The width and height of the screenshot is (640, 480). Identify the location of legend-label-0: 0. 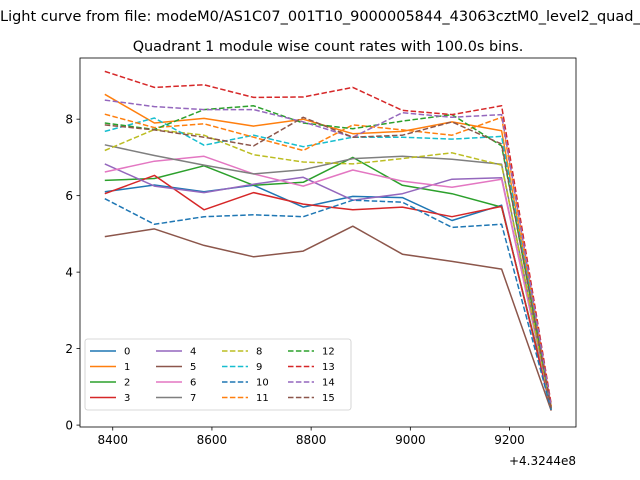
(127, 352).